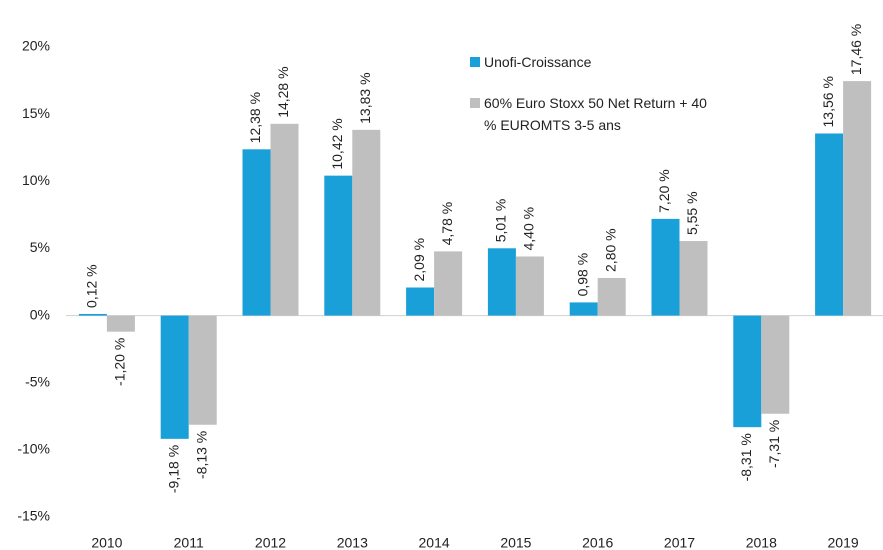  I want to click on x-tick-label: 2017, so click(679, 542).